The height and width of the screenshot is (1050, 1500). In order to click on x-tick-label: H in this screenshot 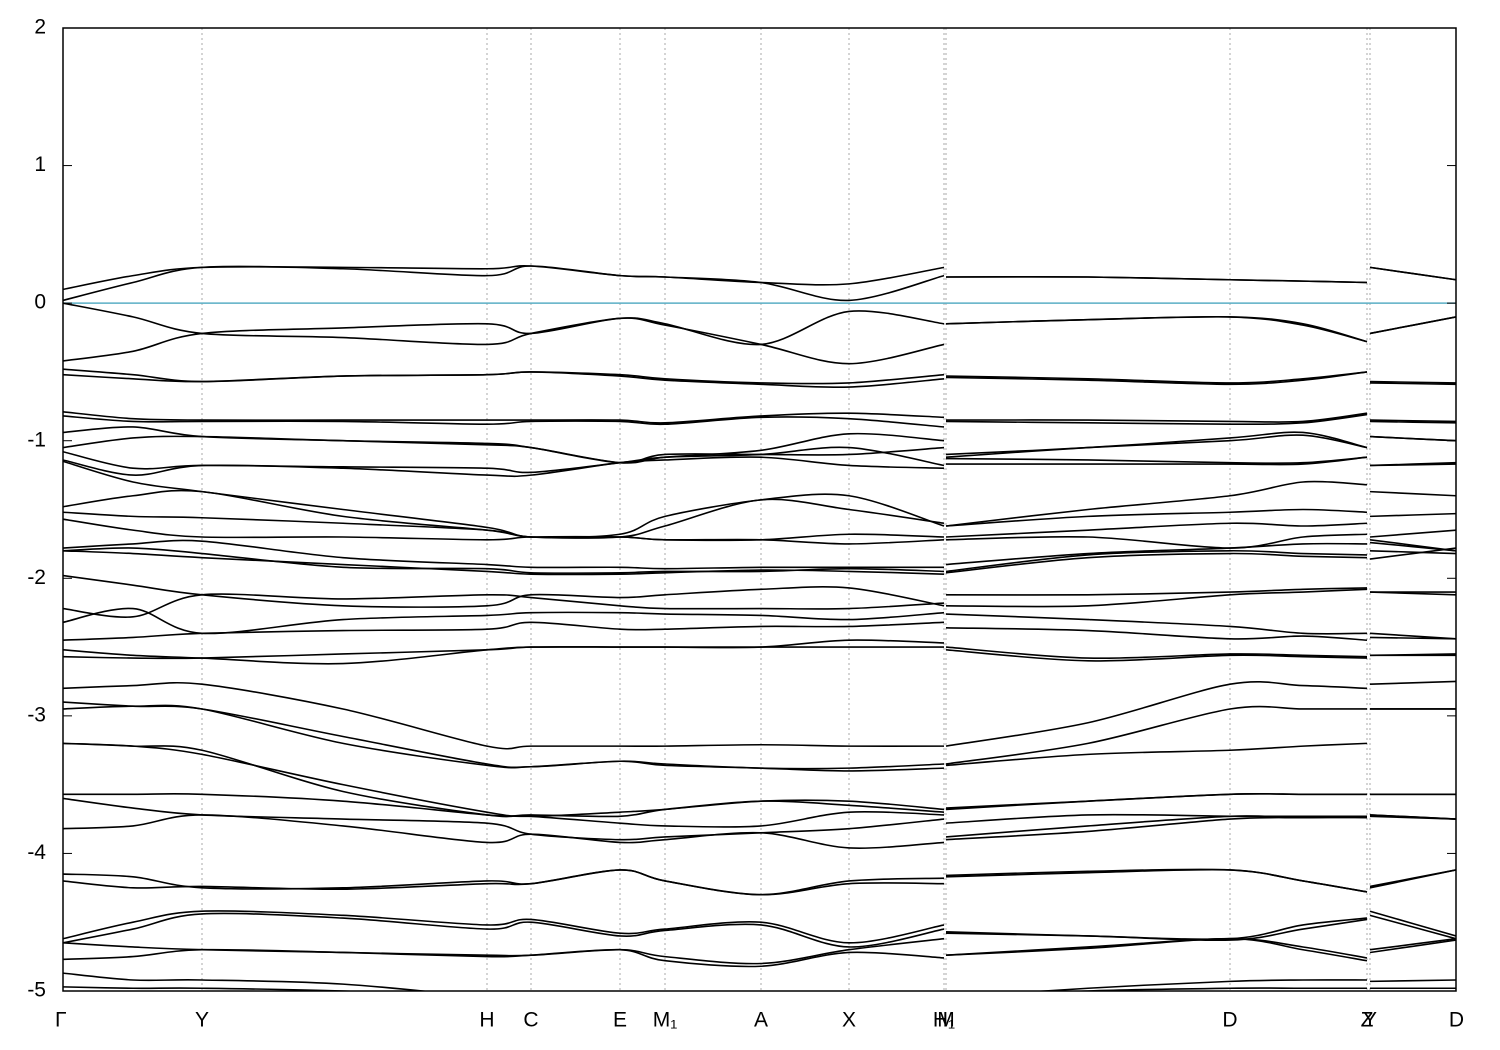, I will do `click(486, 1020)`.